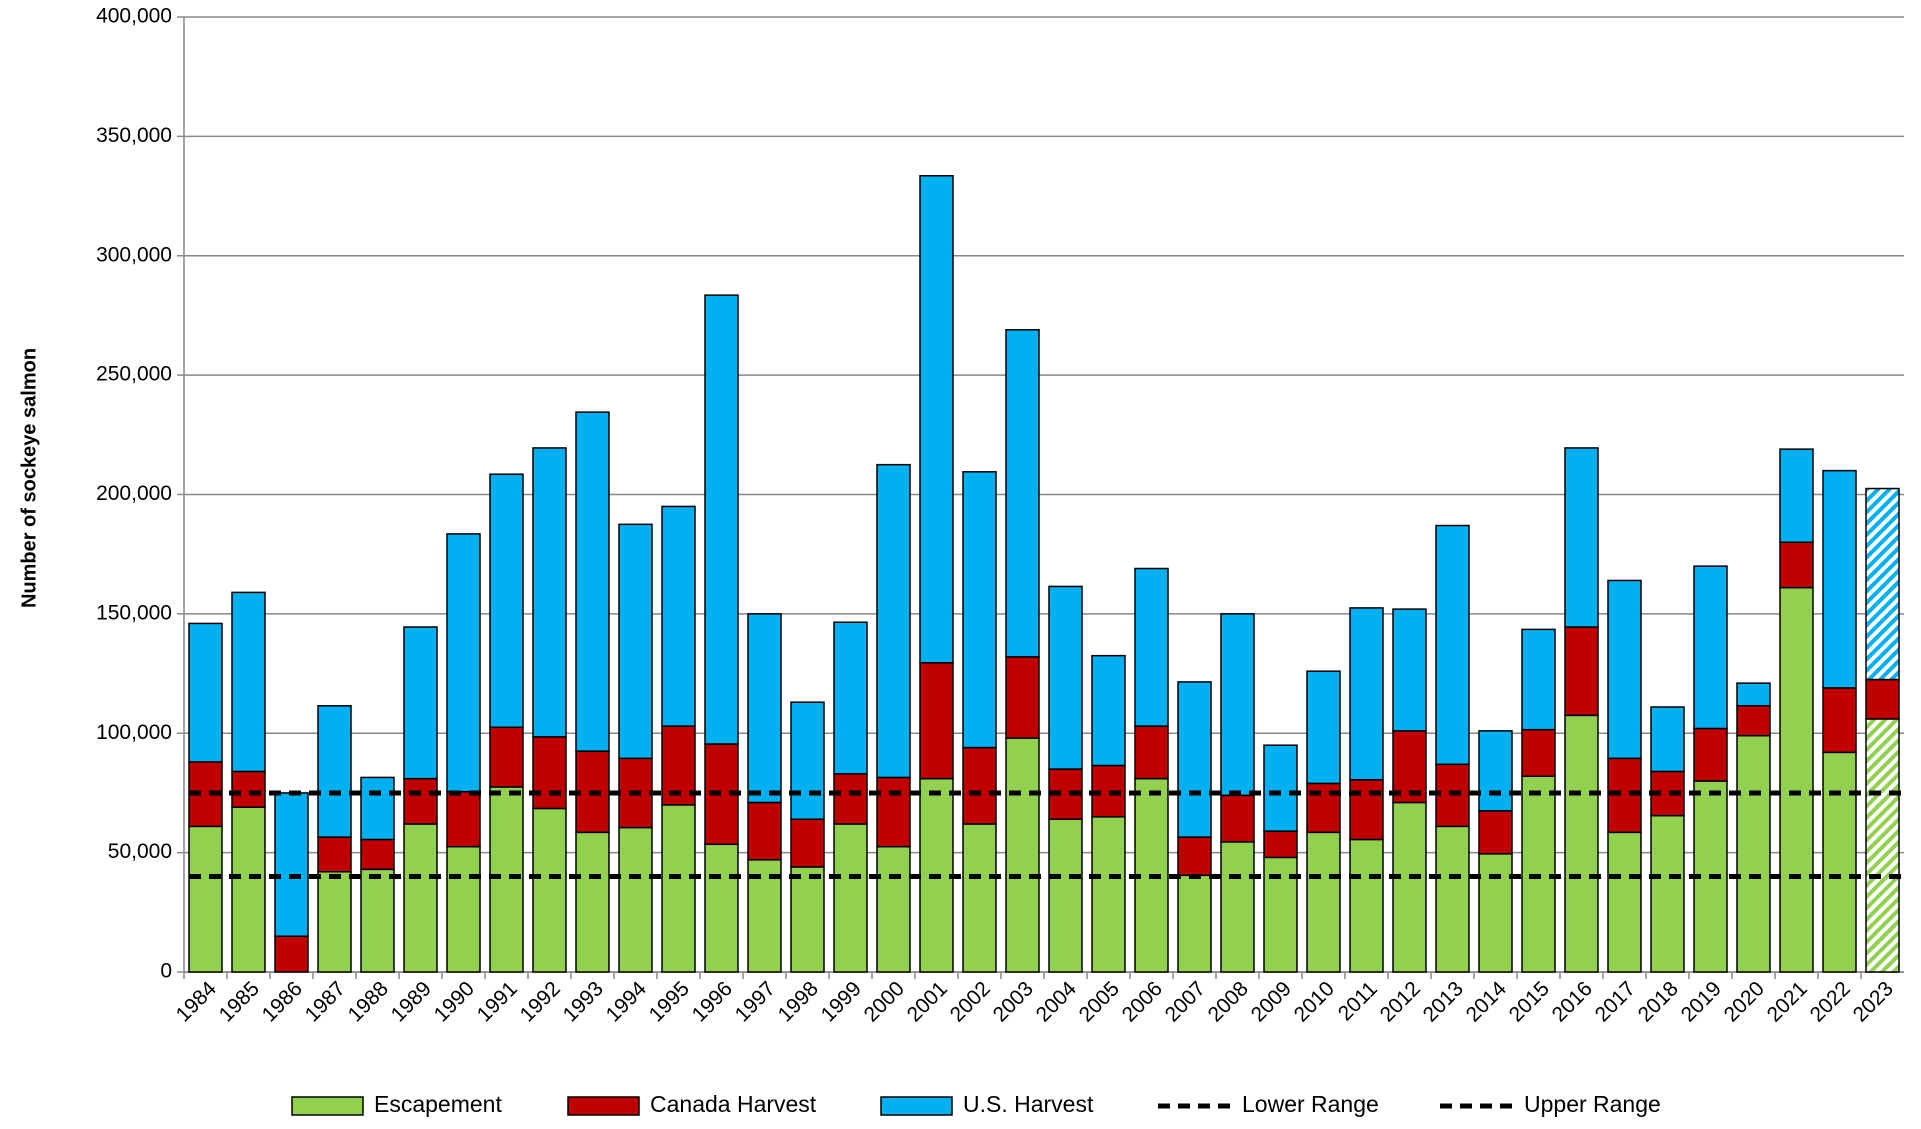  What do you see at coordinates (1228, 1001) in the screenshot?
I see `x-tick-label: 2008` at bounding box center [1228, 1001].